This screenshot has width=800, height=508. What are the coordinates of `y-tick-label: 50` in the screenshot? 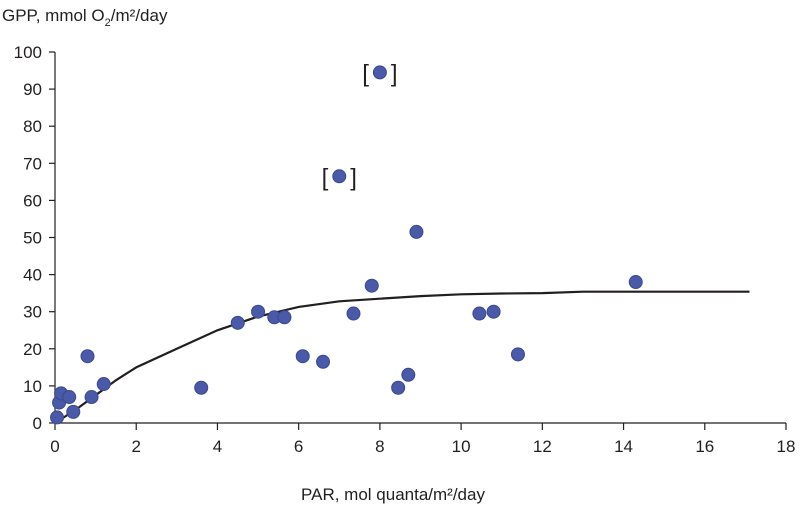 It's located at (32, 238).